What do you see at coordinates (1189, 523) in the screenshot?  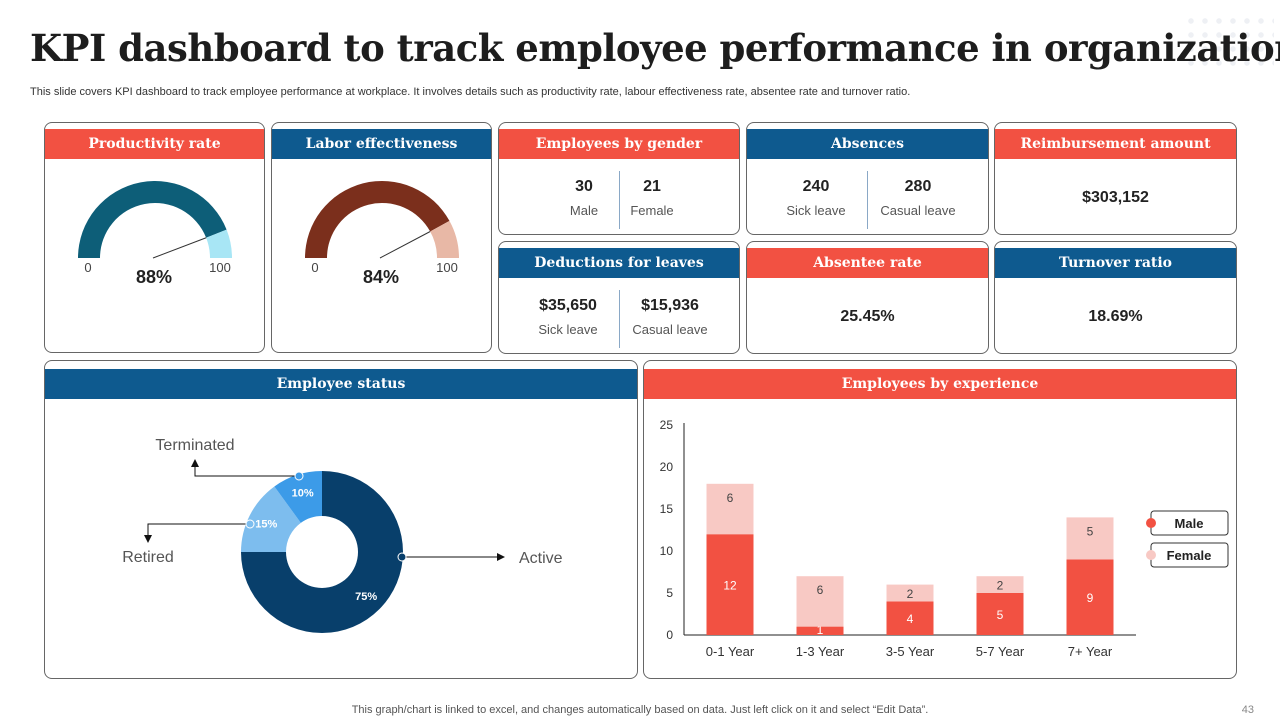 I see `legend-male-label: Male` at bounding box center [1189, 523].